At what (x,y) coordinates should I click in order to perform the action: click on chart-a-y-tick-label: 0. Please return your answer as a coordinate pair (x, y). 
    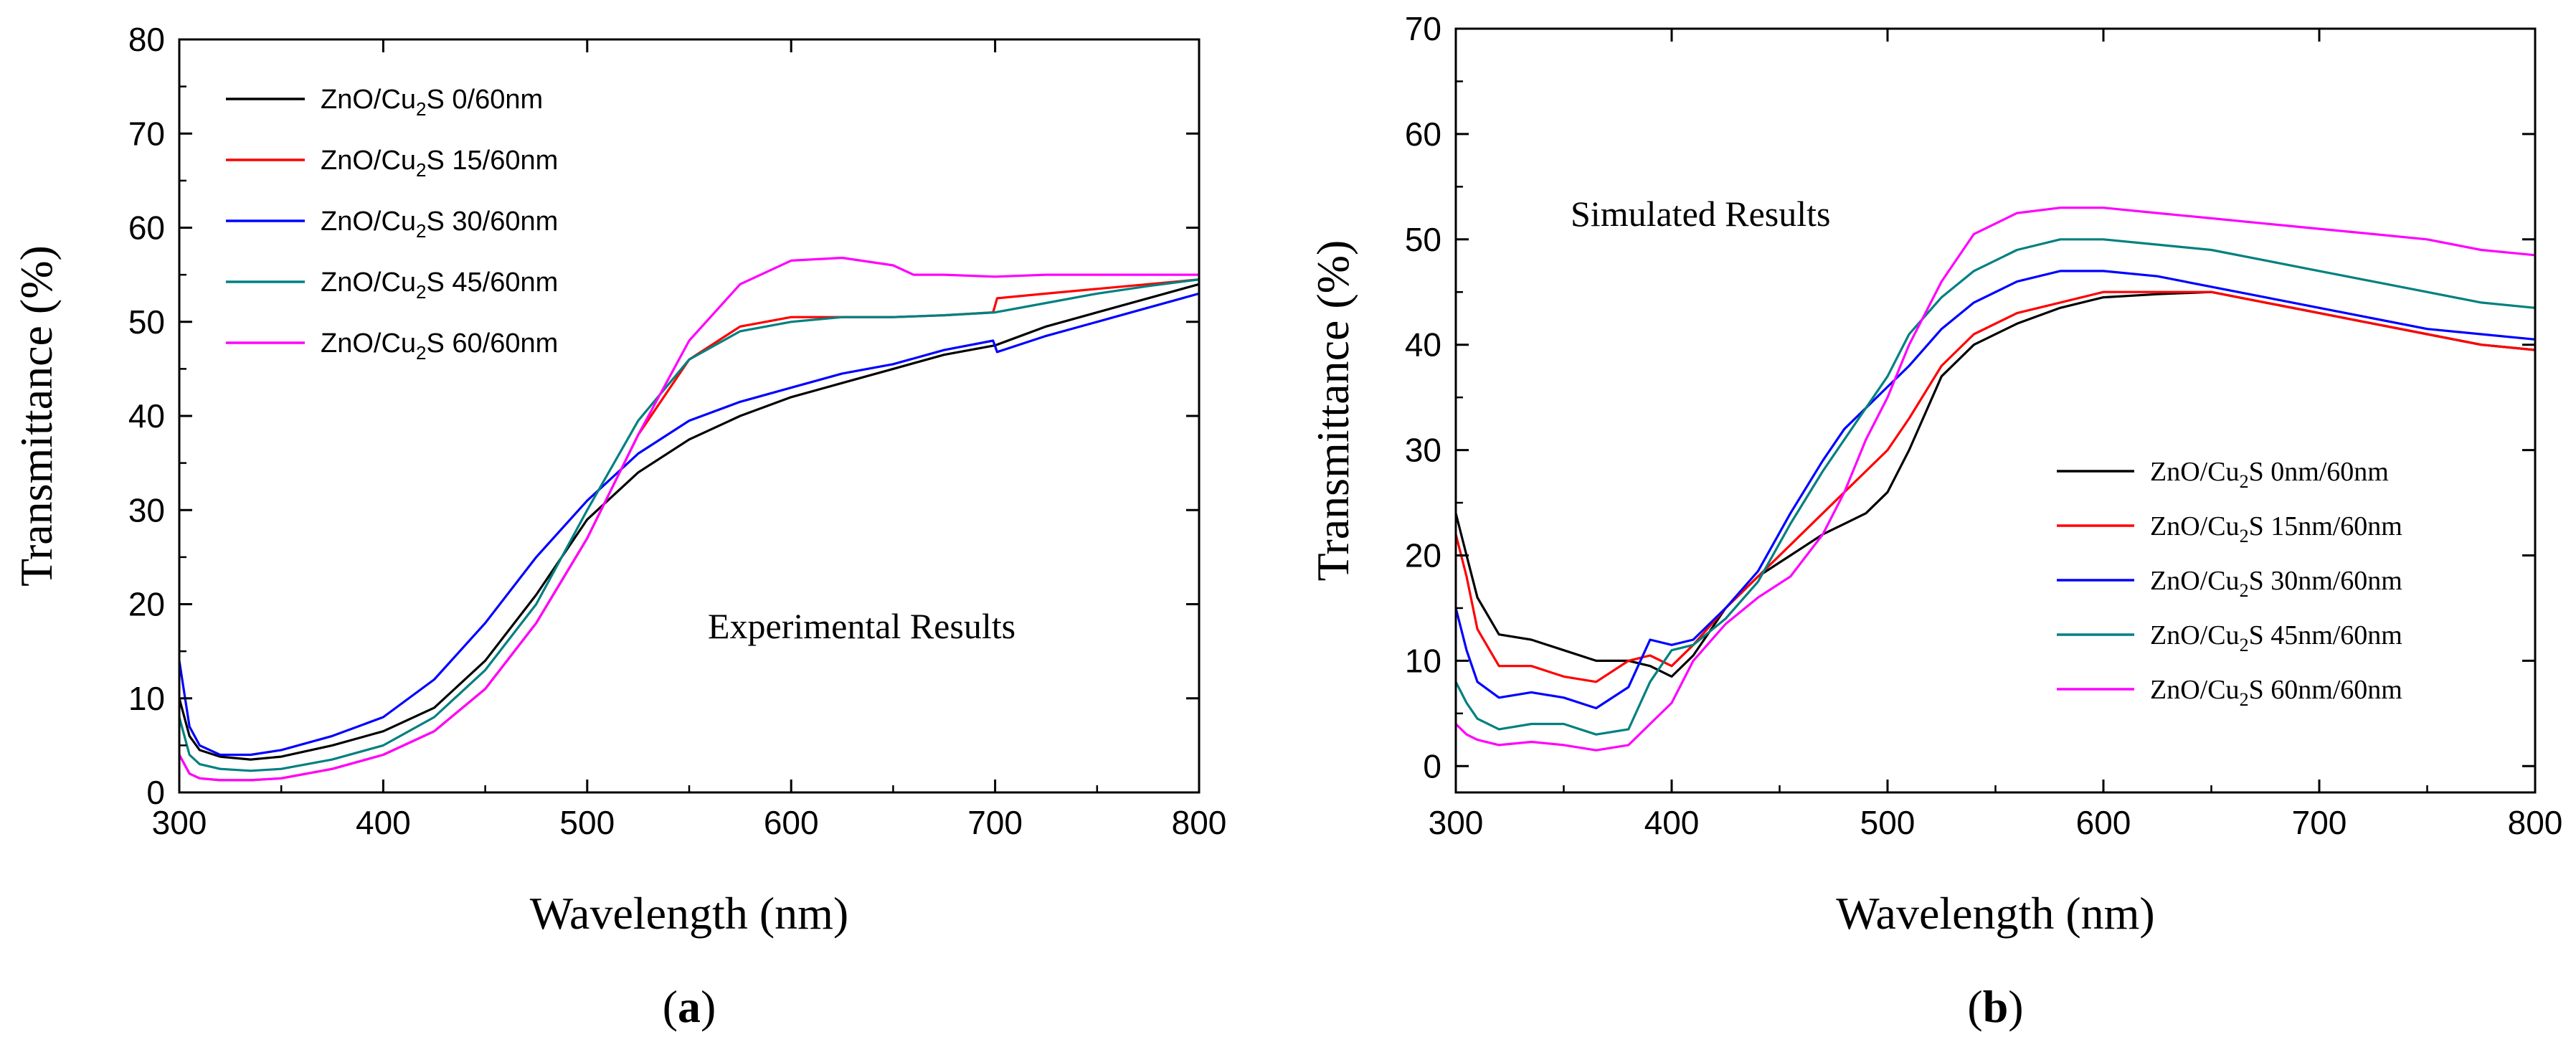
    Looking at the image, I should click on (155, 792).